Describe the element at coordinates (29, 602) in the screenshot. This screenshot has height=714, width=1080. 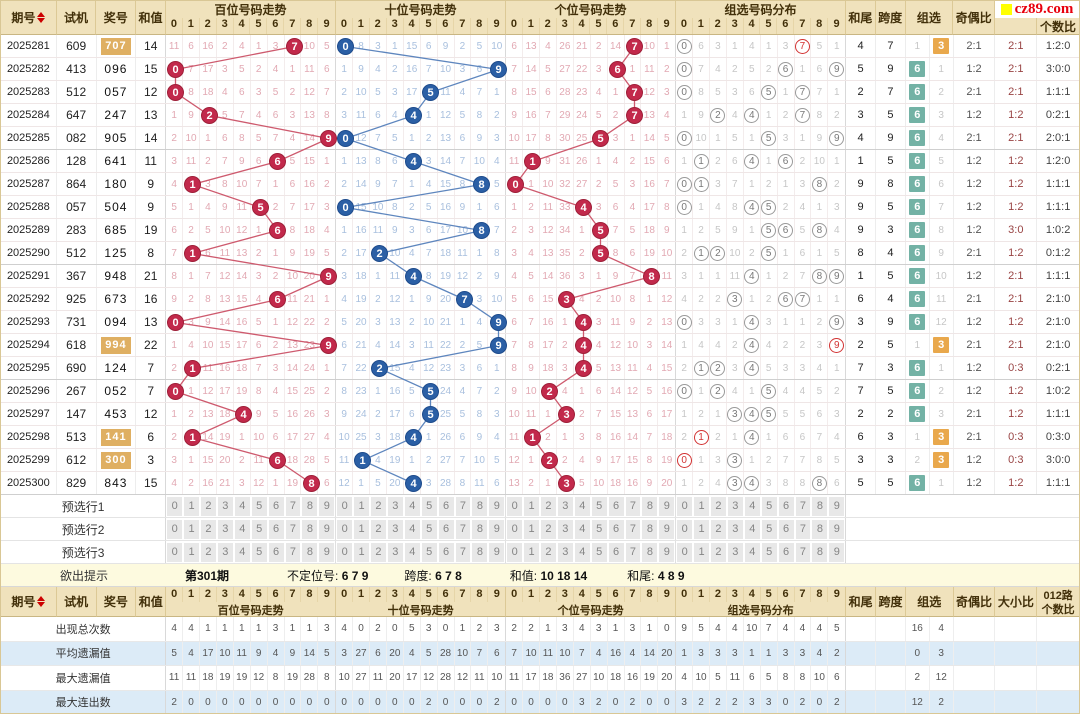
I see `issue-column-header-bottom: 期号` at that location.